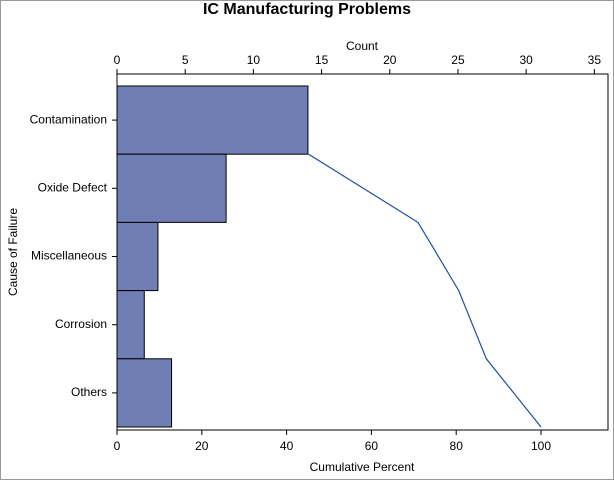  I want to click on y-tick-label: Oxide Defect, so click(73, 187).